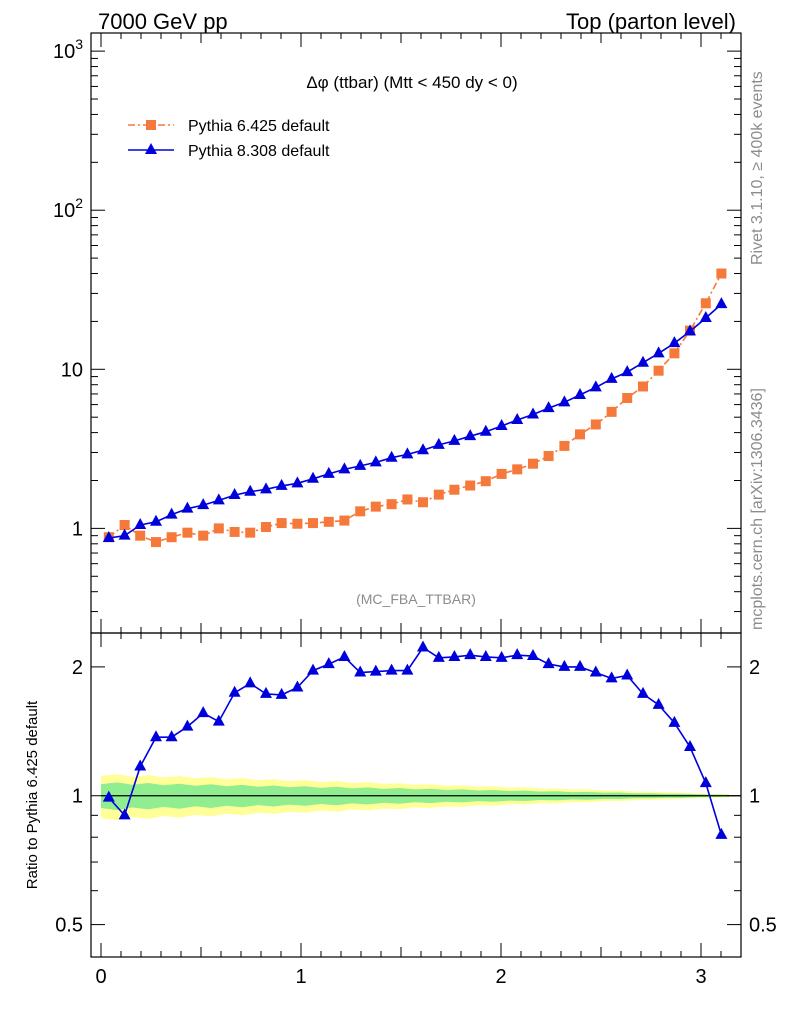 The height and width of the screenshot is (1024, 786). Describe the element at coordinates (68, 208) in the screenshot. I see `main-ytick-label: 102` at that location.